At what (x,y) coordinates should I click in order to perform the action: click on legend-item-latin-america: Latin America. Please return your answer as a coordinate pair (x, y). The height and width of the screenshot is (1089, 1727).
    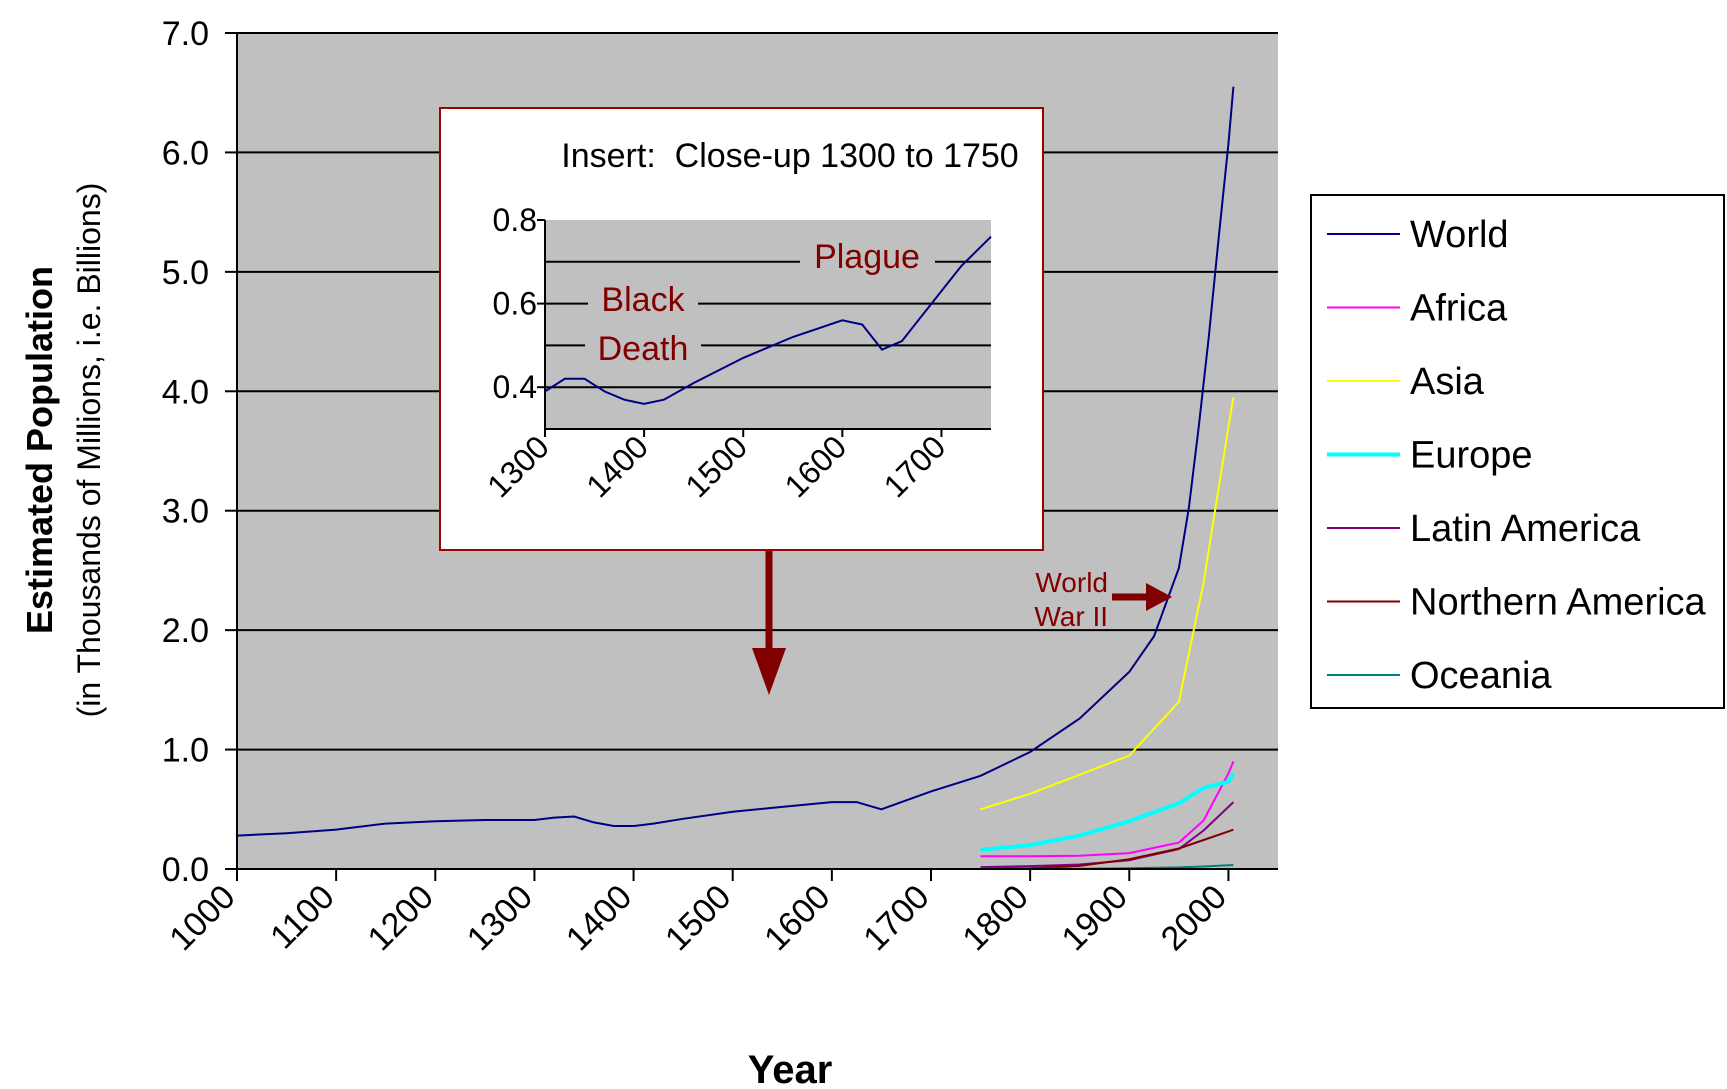
    Looking at the image, I should click on (1484, 529).